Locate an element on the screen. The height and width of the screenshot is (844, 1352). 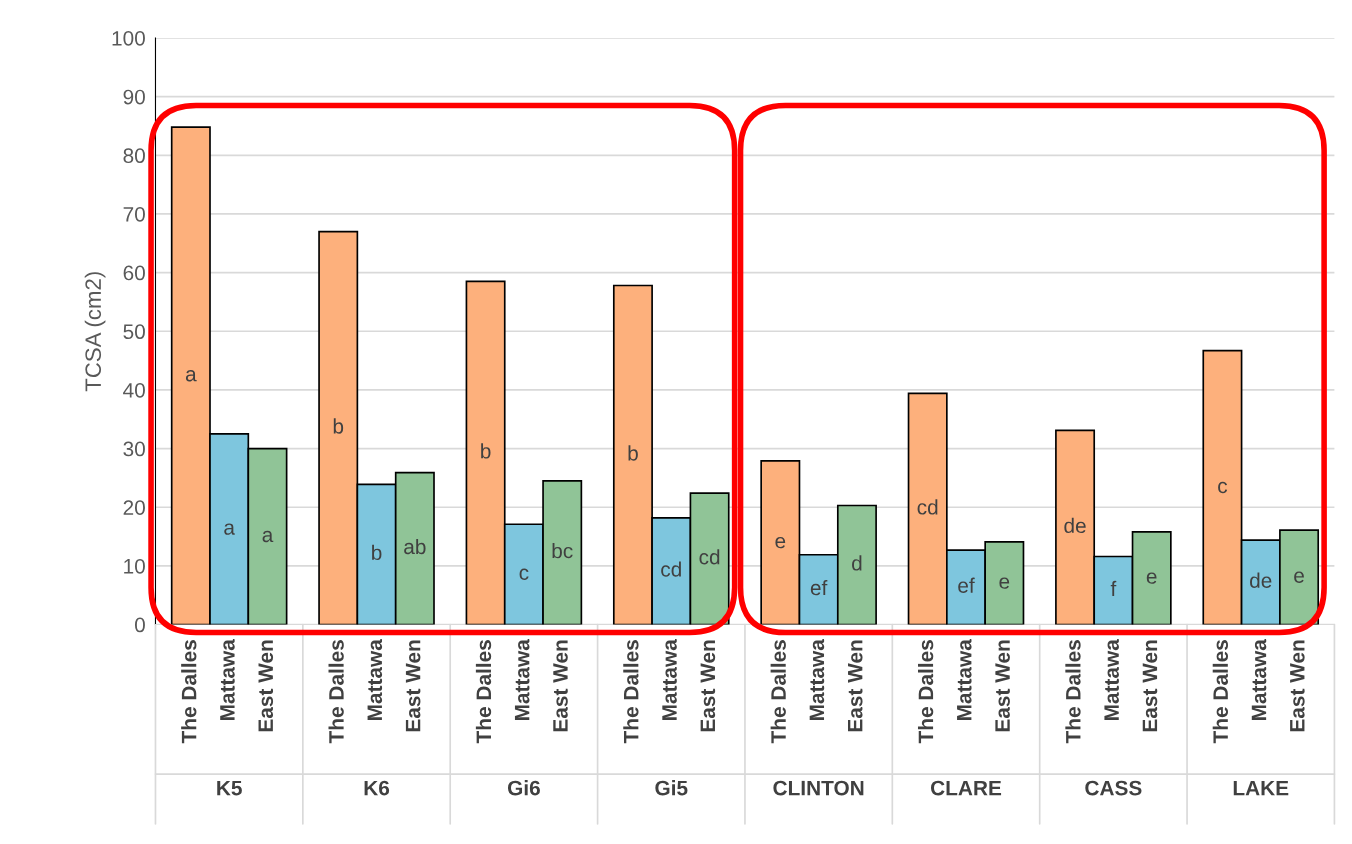
y-tick-label: 20 is located at coordinates (134, 507).